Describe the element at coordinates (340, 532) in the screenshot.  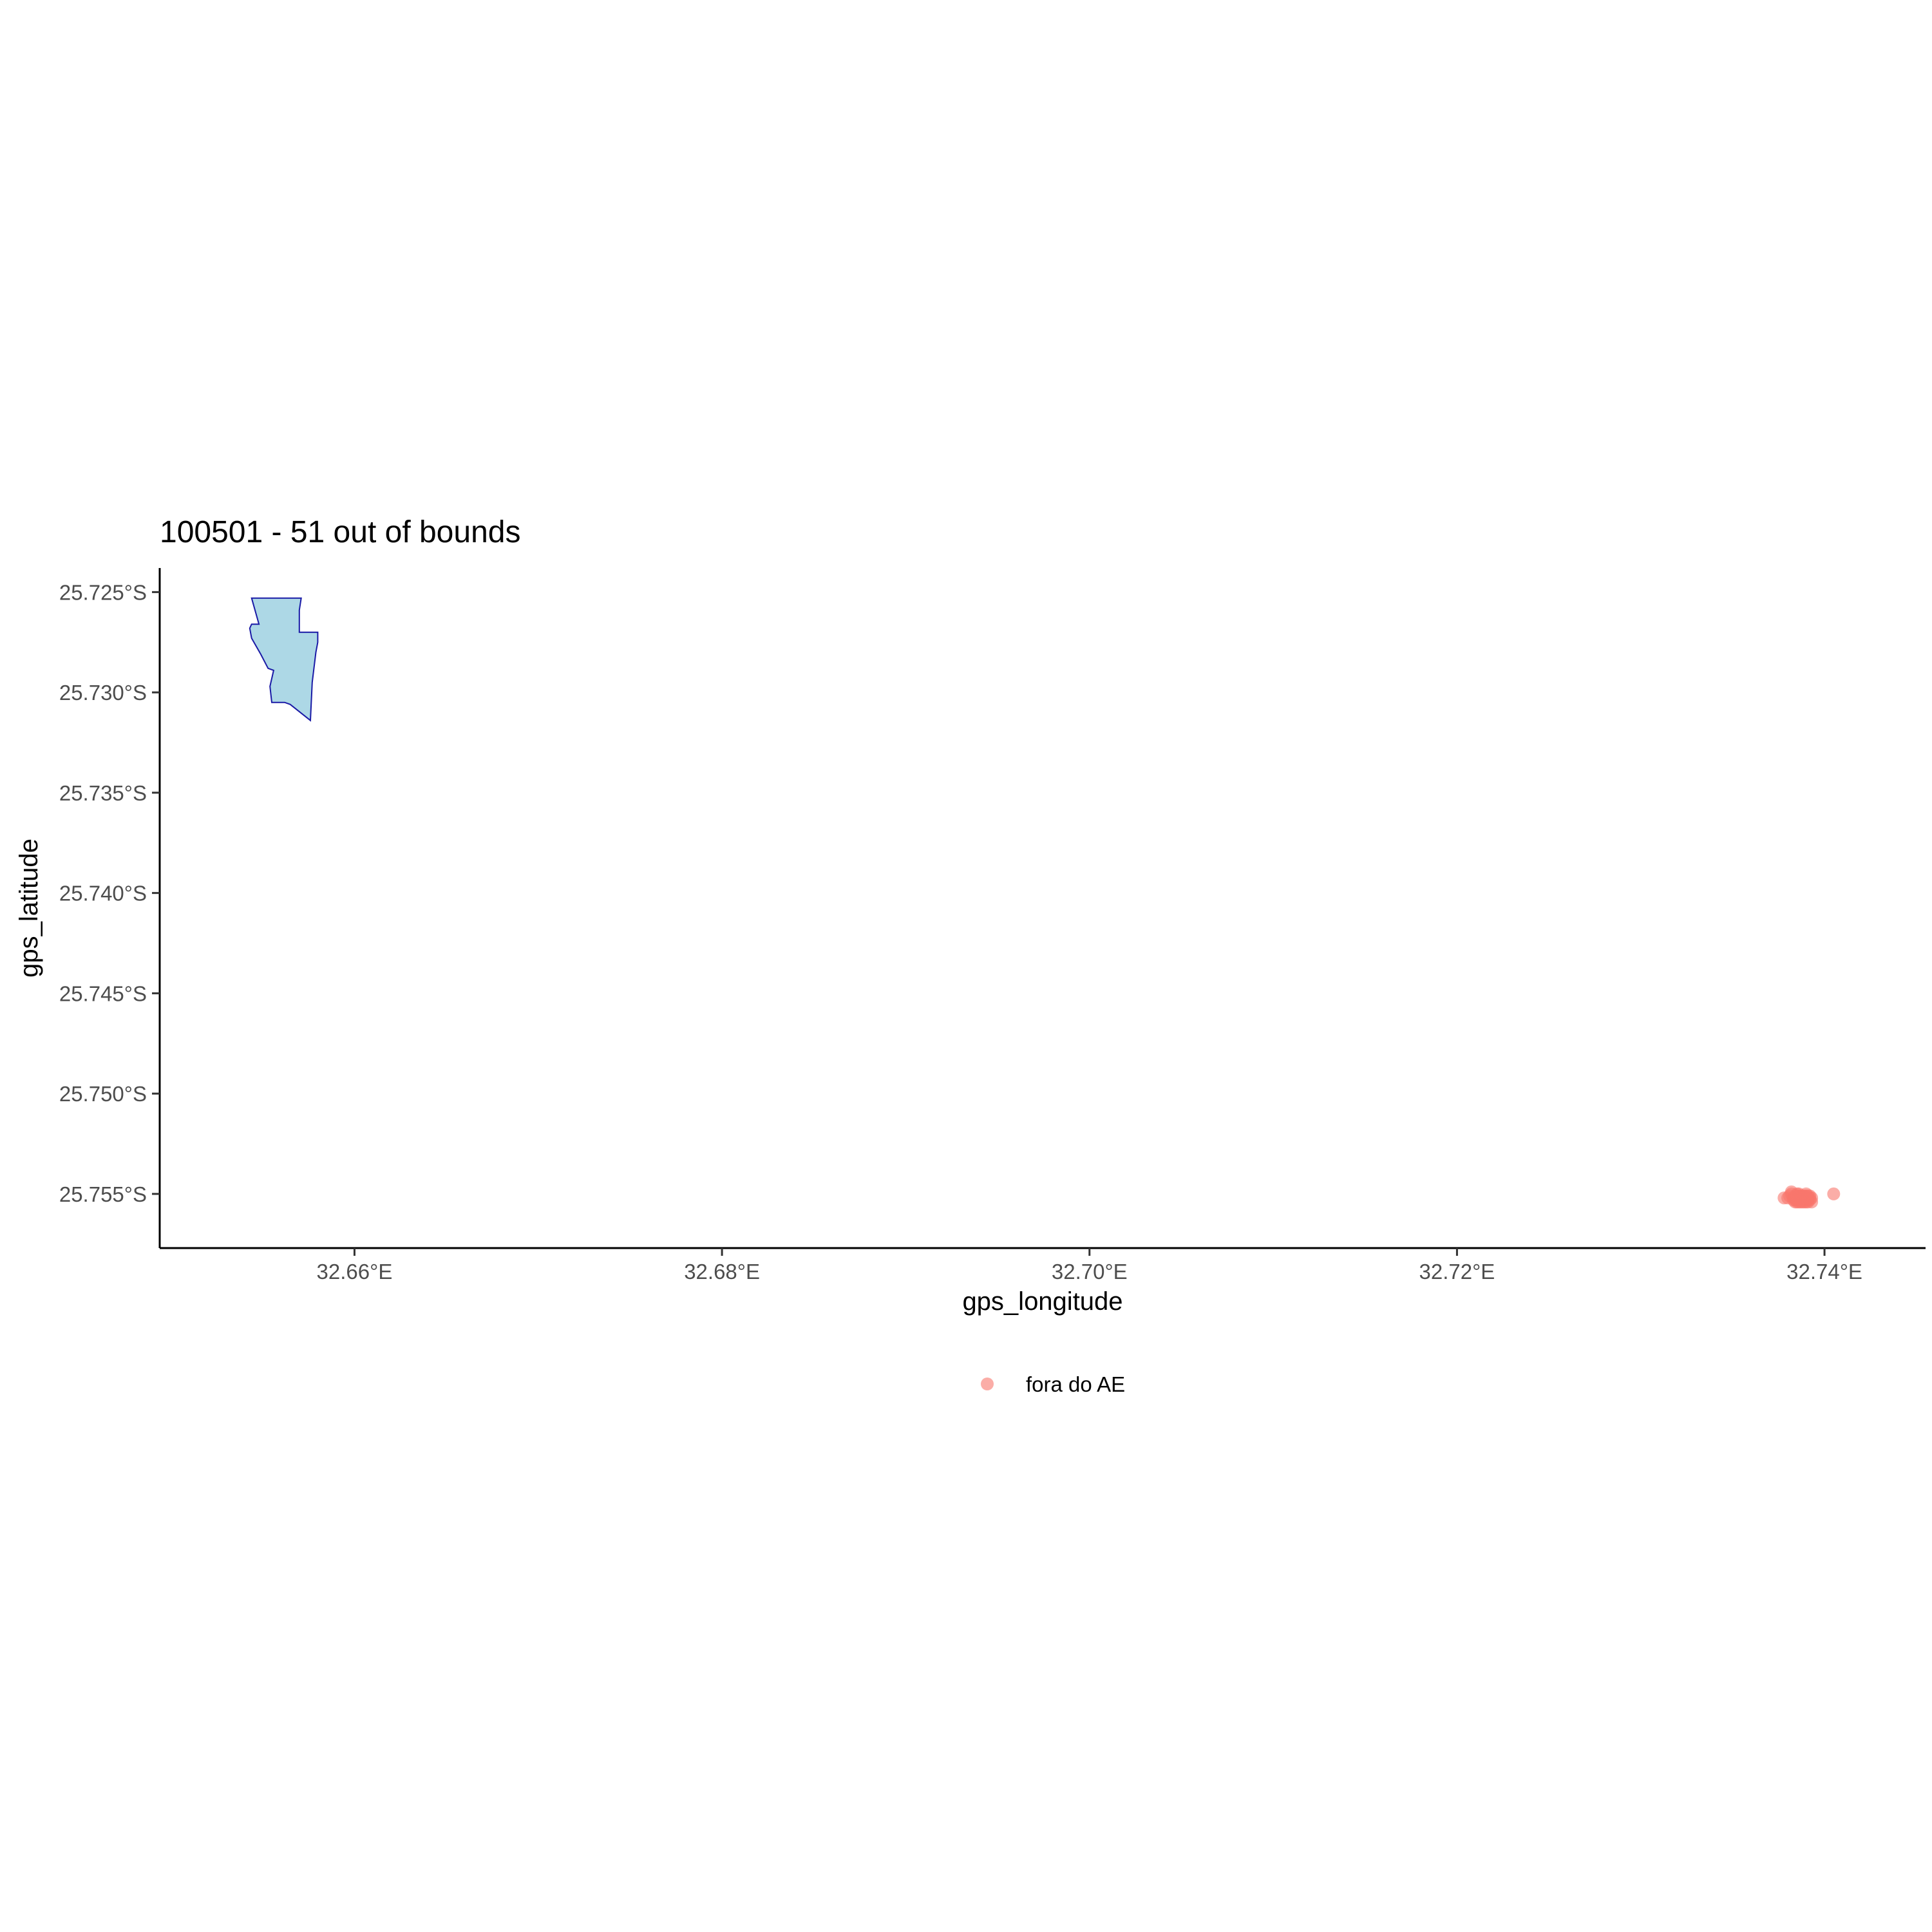
I see `chart-title: 100501 - 51 out of bounds` at that location.